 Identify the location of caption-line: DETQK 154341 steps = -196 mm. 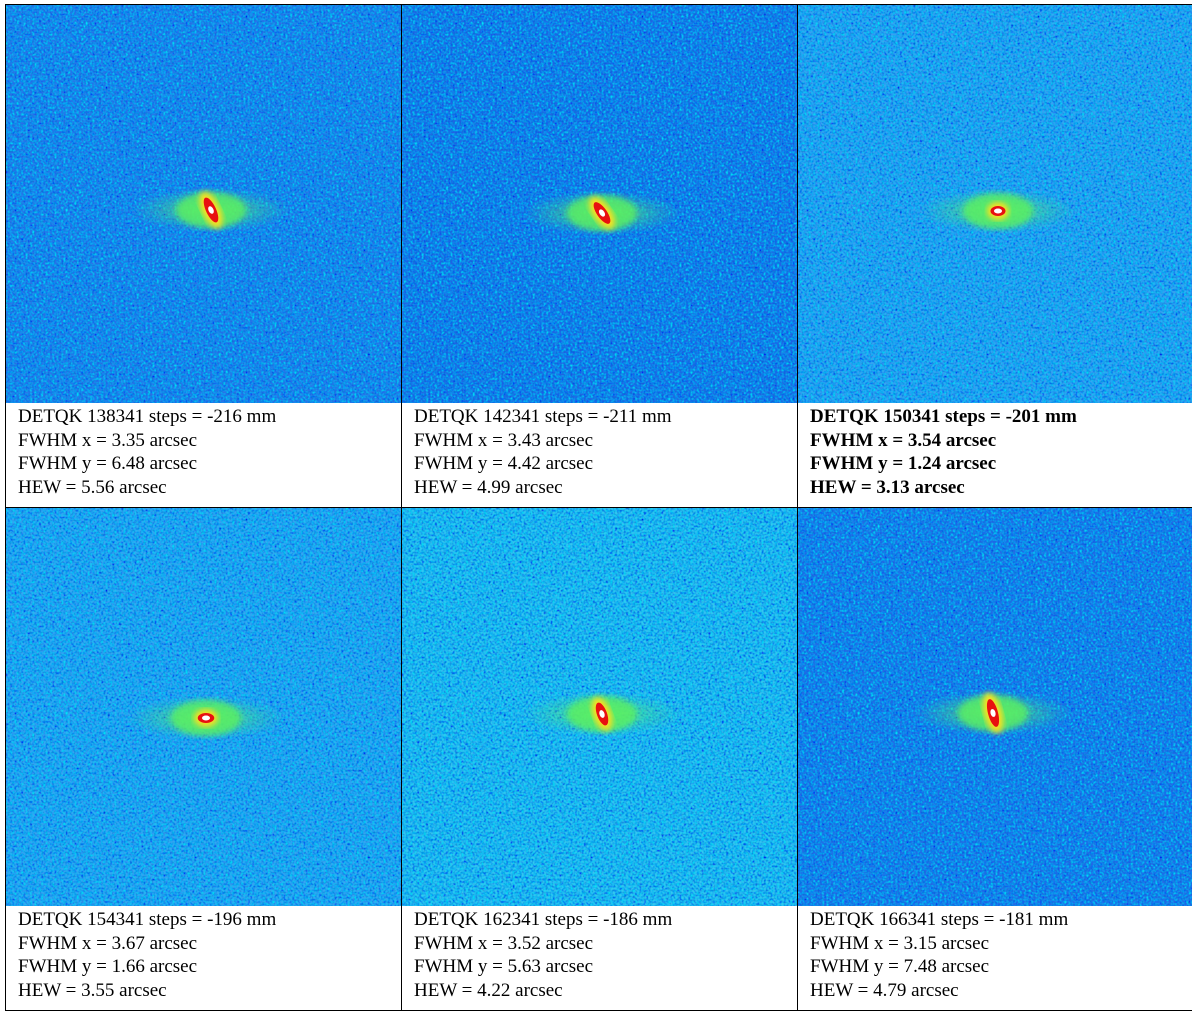
(147, 919).